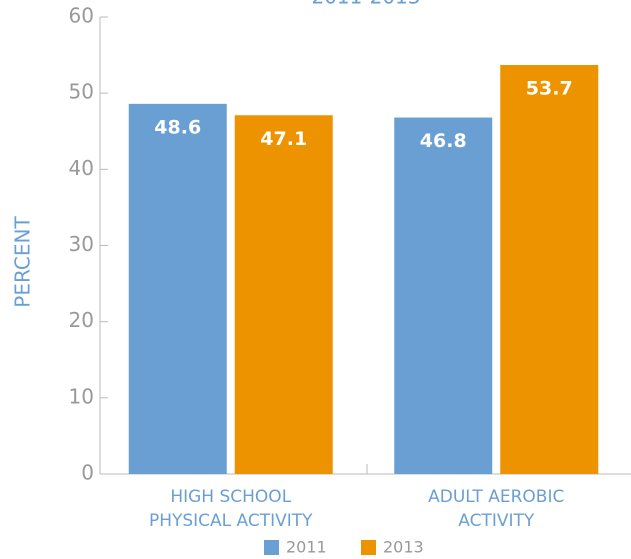 This screenshot has height=559, width=631. Describe the element at coordinates (403, 547) in the screenshot. I see `legend-label: 2013` at that location.